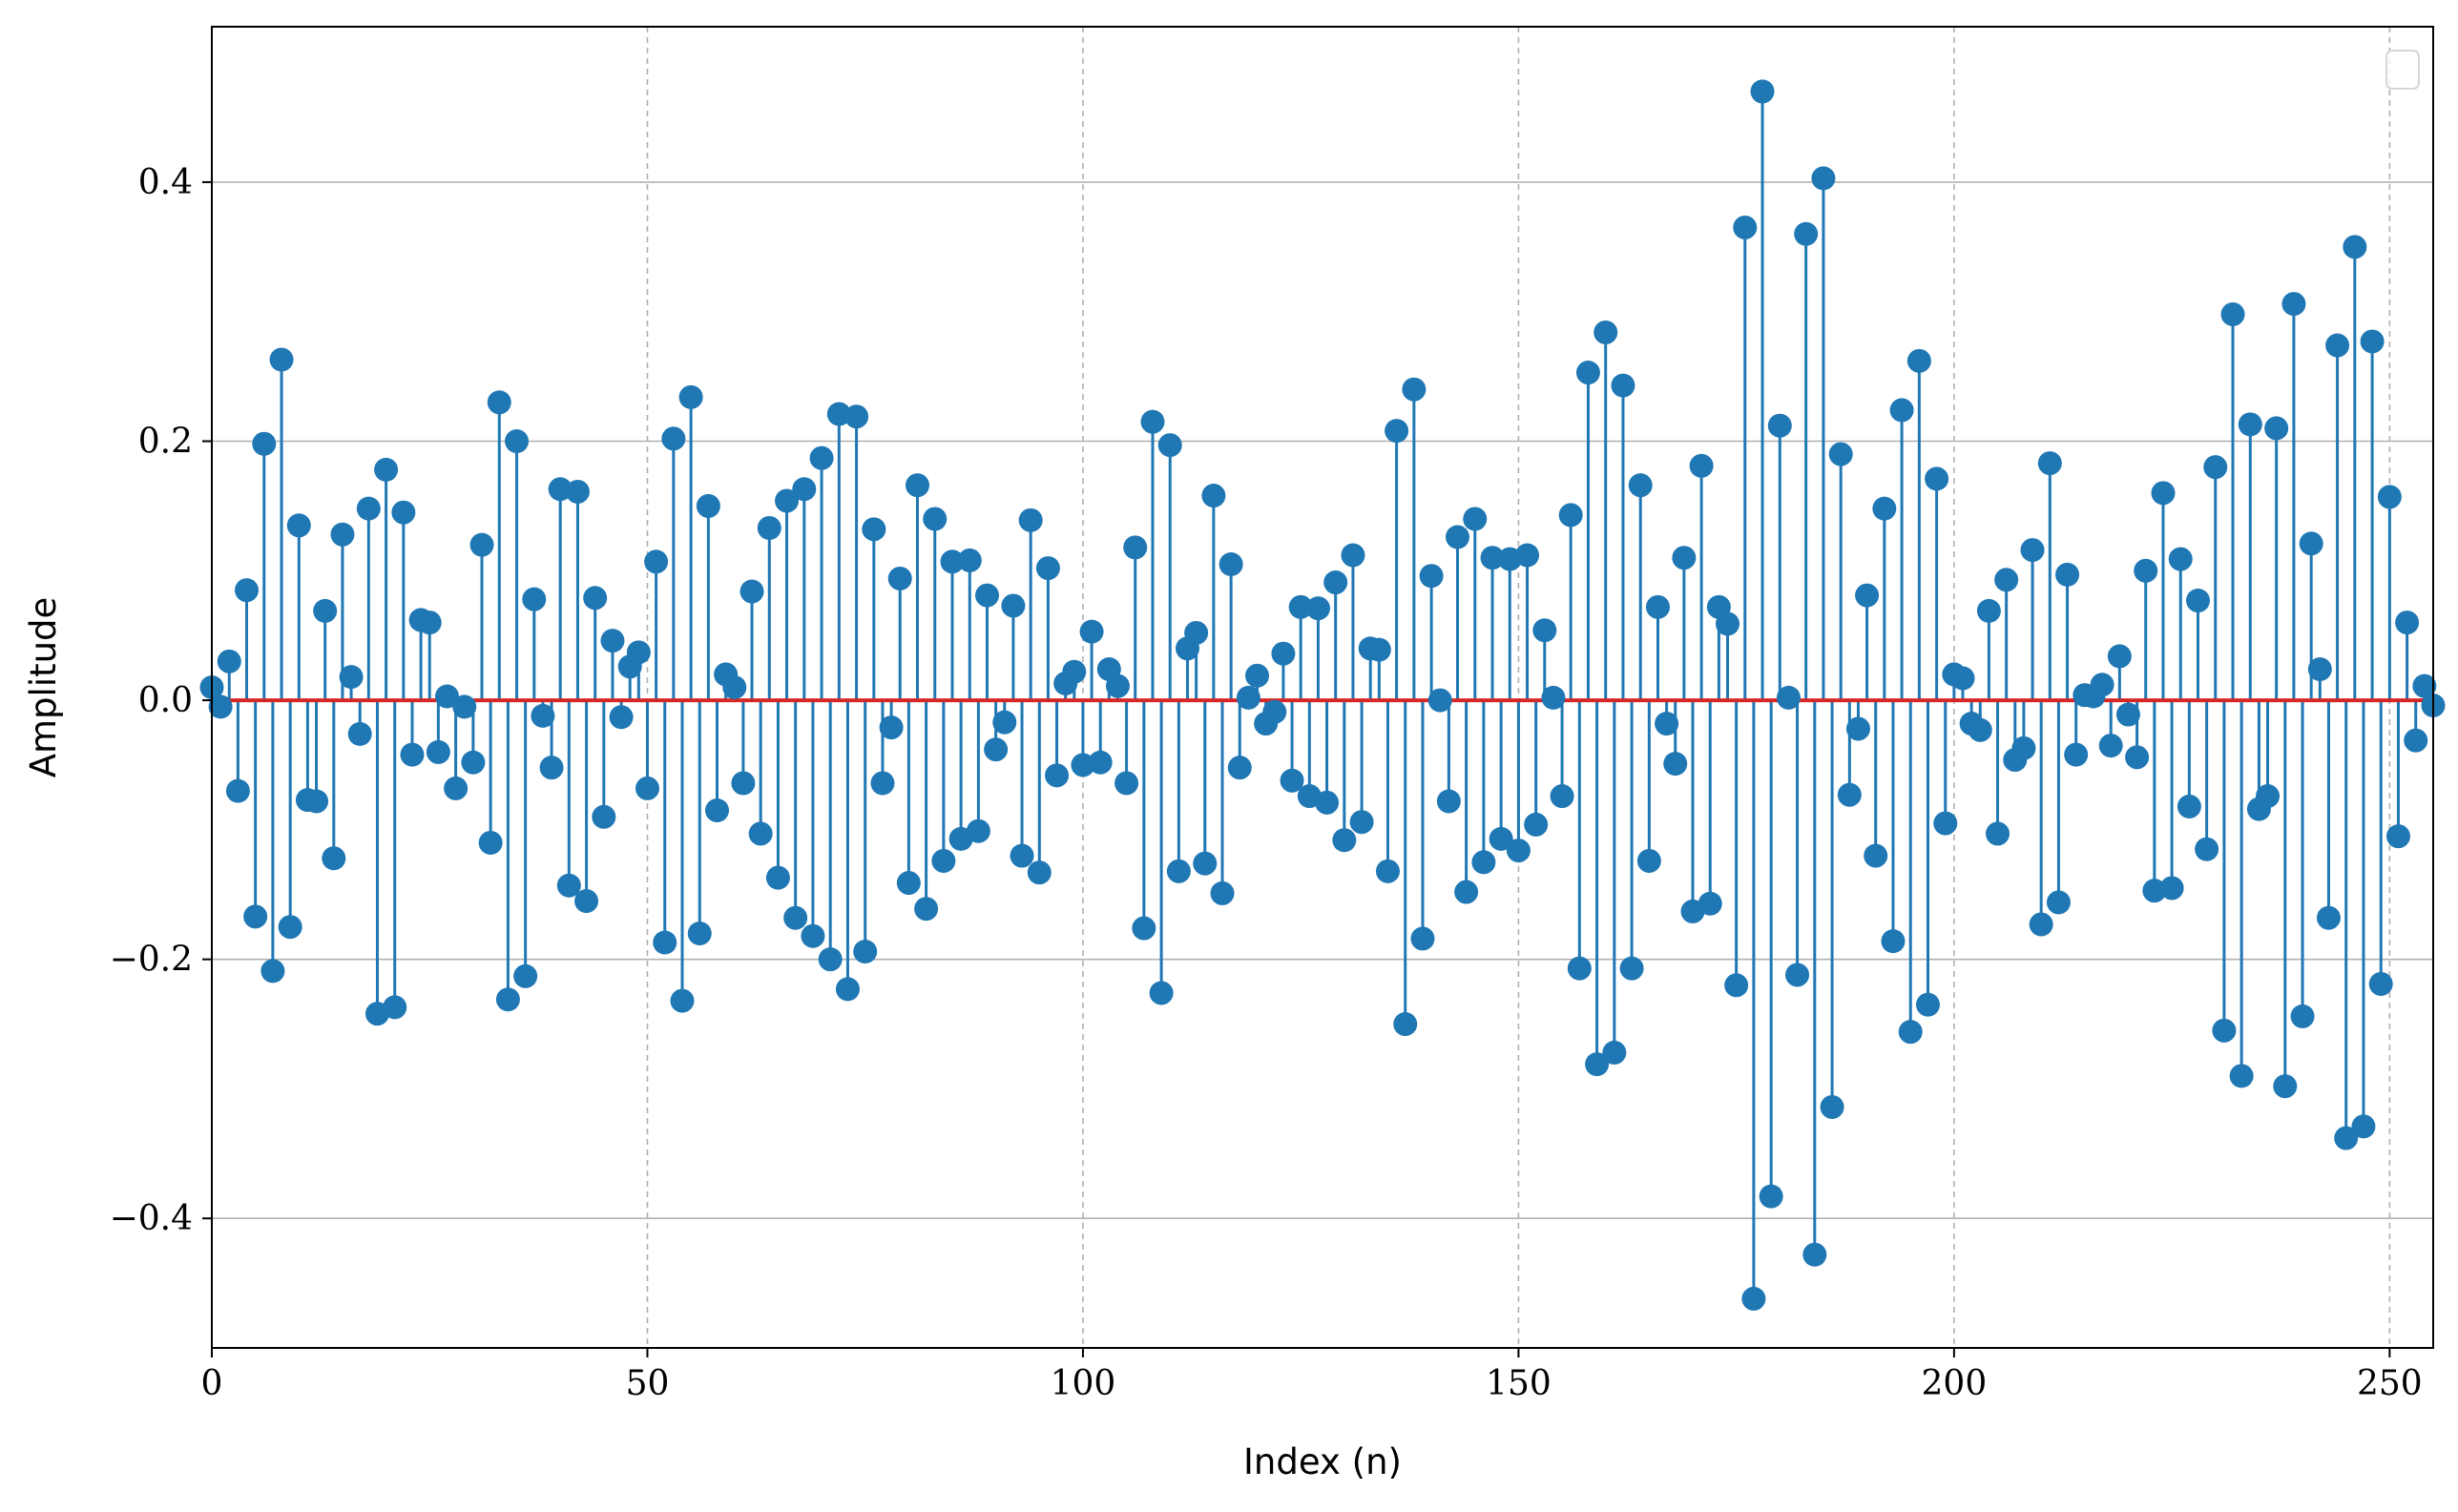  Describe the element at coordinates (2390, 1383) in the screenshot. I see `x-tick-label: 250` at that location.